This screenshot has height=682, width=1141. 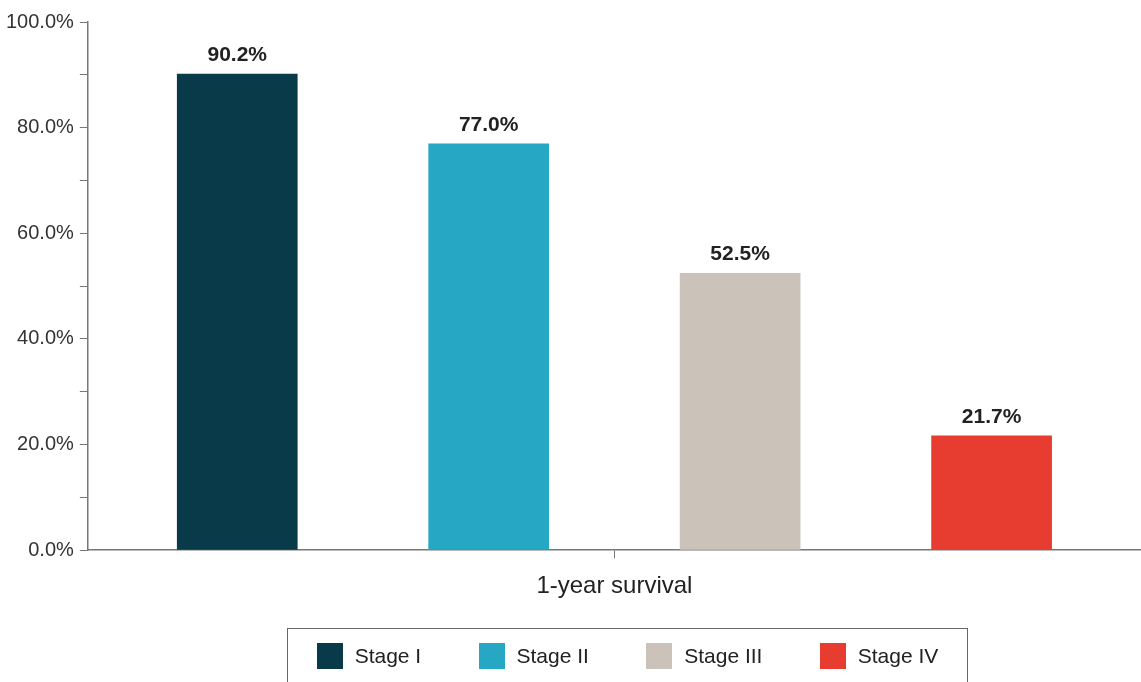 I want to click on x-tick-label: 1-year survival, so click(x=614, y=585).